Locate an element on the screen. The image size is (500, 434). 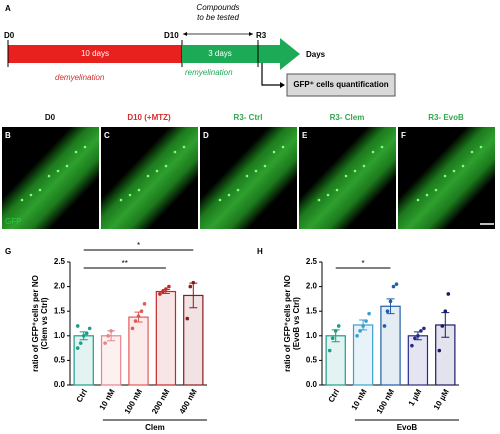
group-label: EvoB is located at coordinates (407, 427).